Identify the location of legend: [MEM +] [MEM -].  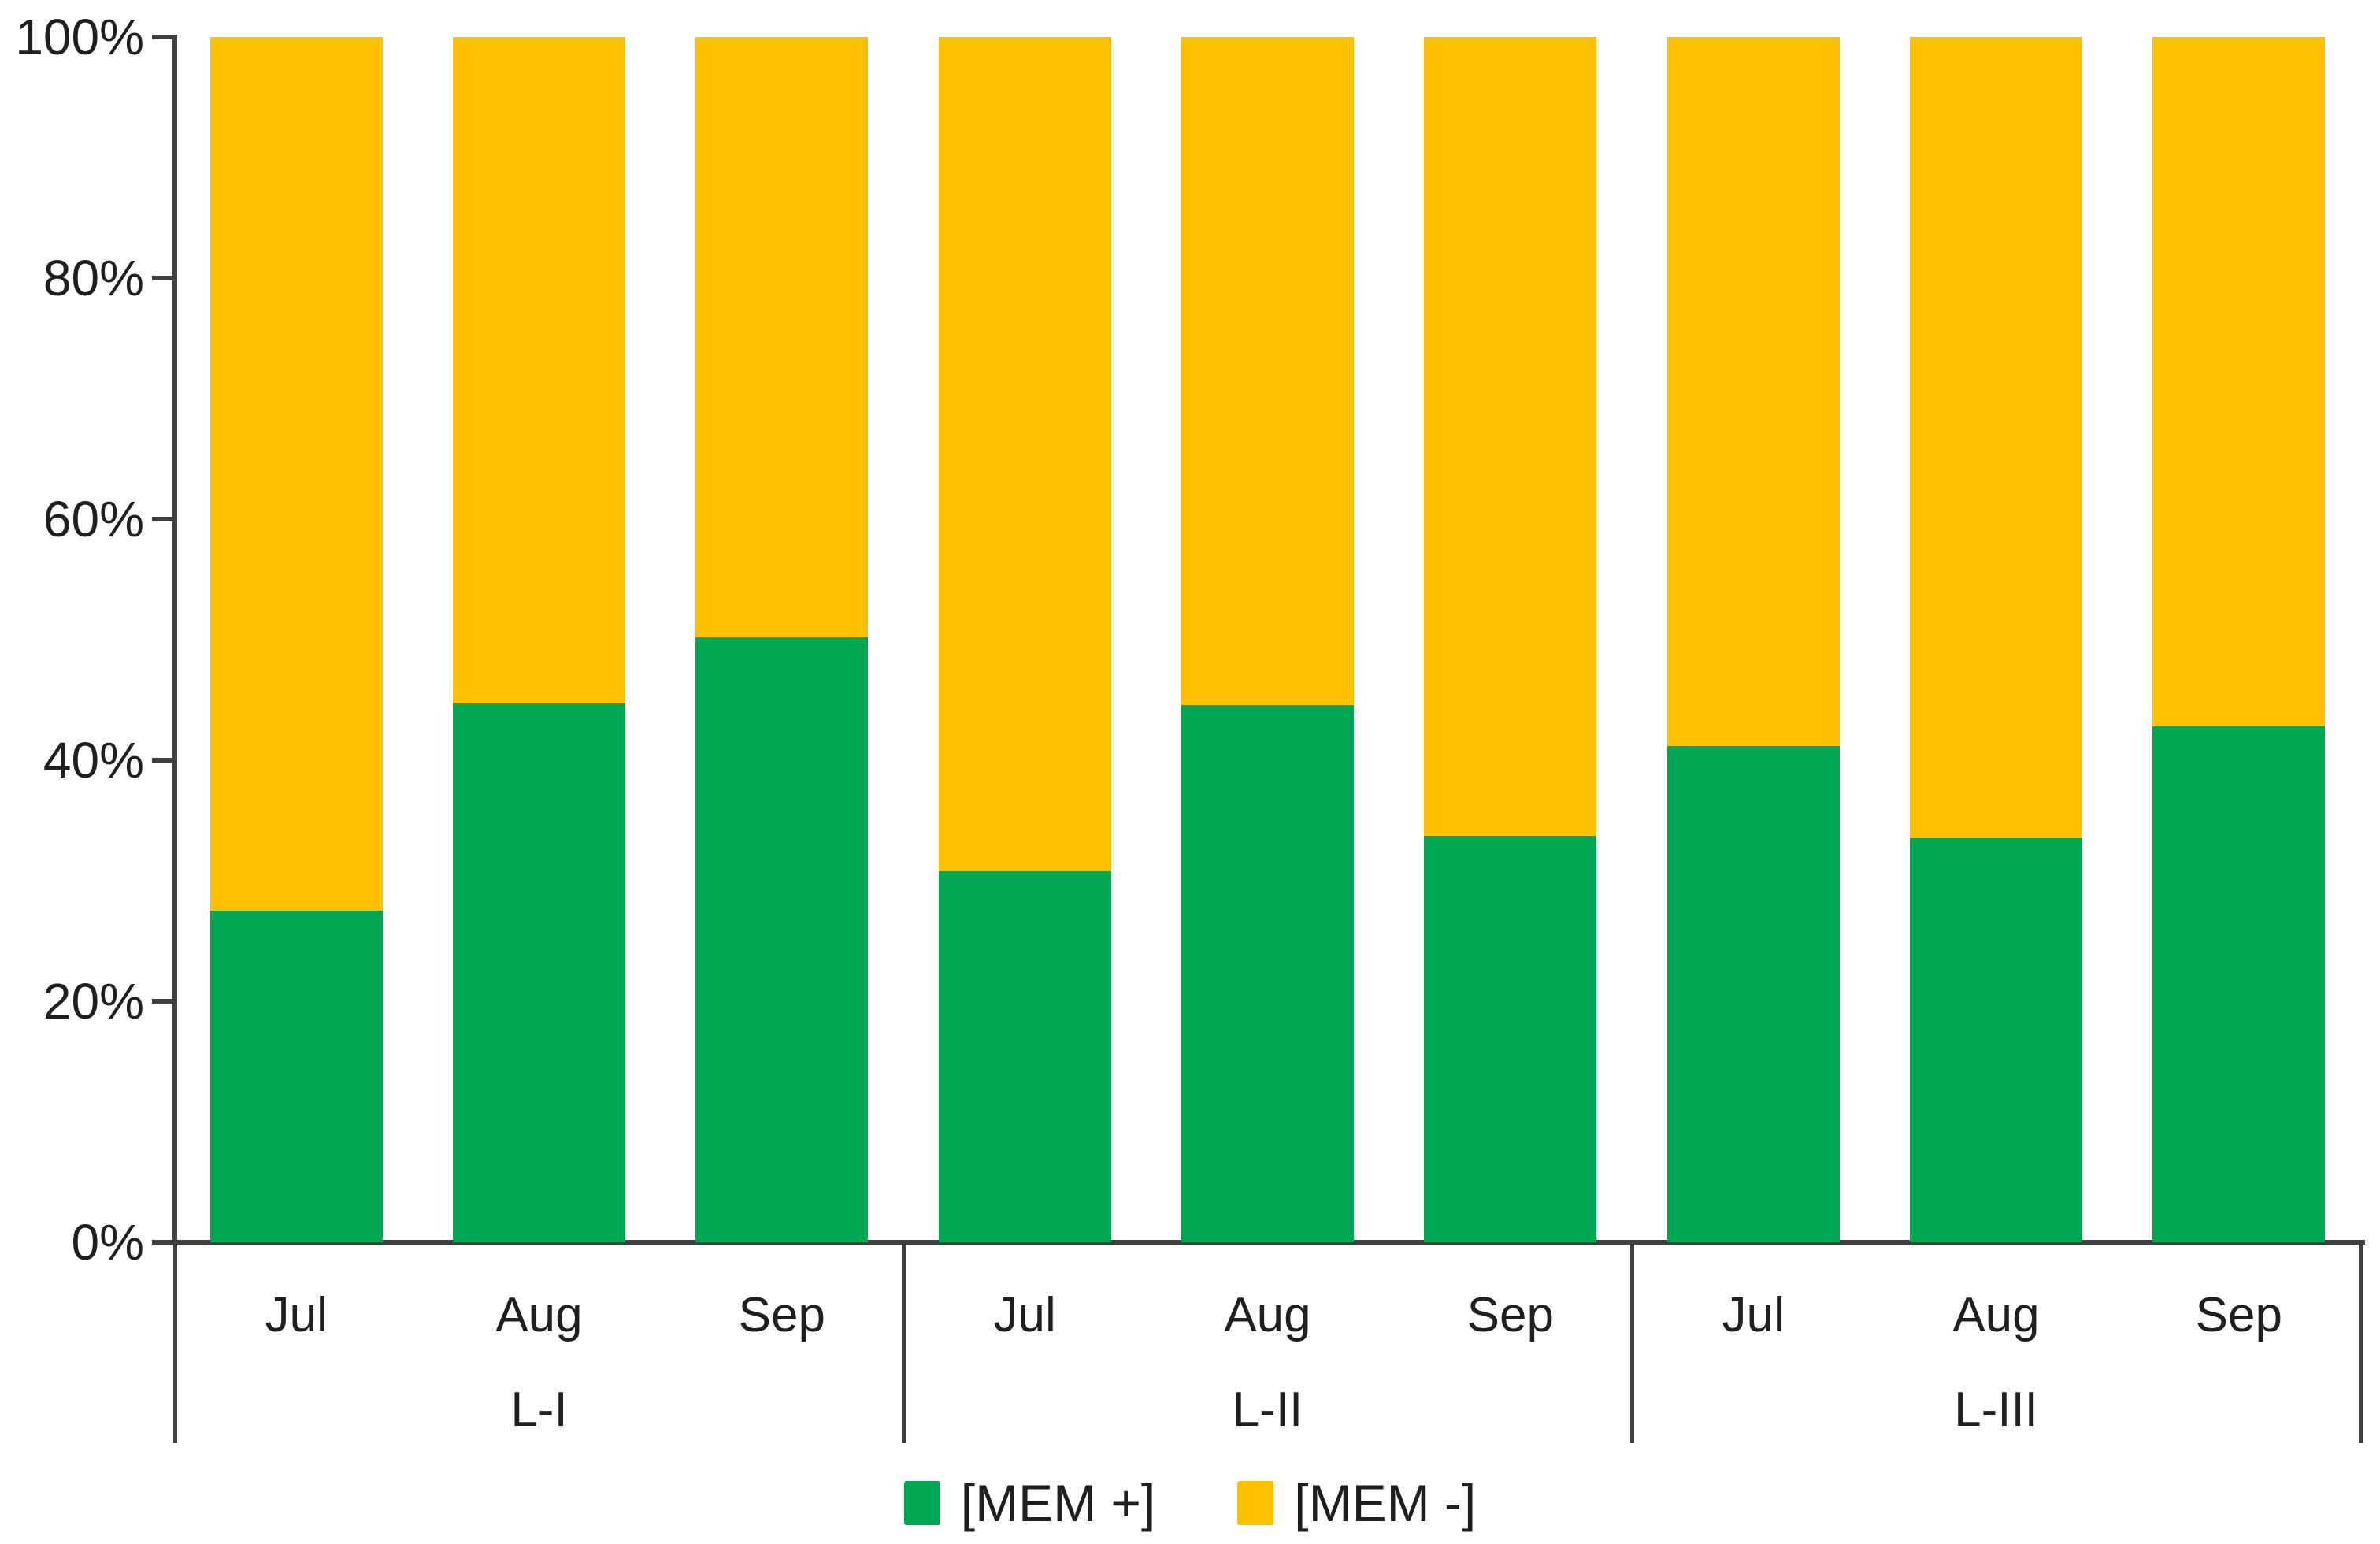
(1190, 1504).